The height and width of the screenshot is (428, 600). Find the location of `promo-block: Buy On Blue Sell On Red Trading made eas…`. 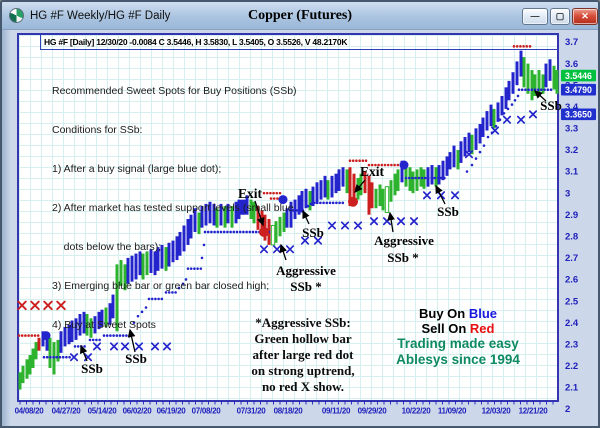

promo-block: Buy On Blue Sell On Red Trading made eas… is located at coordinates (458, 336).